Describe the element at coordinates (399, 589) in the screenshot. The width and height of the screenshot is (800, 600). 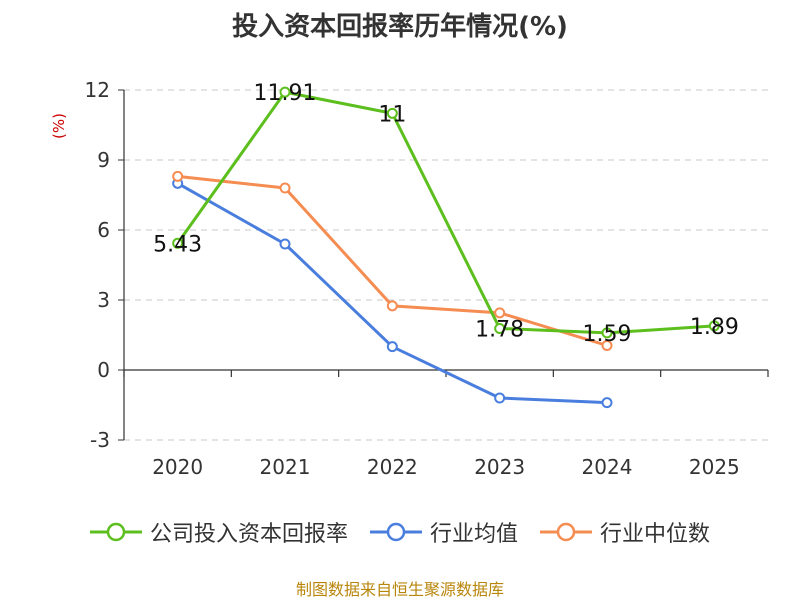
I see `source-note: 制图数据来自恒生聚源数据库` at that location.